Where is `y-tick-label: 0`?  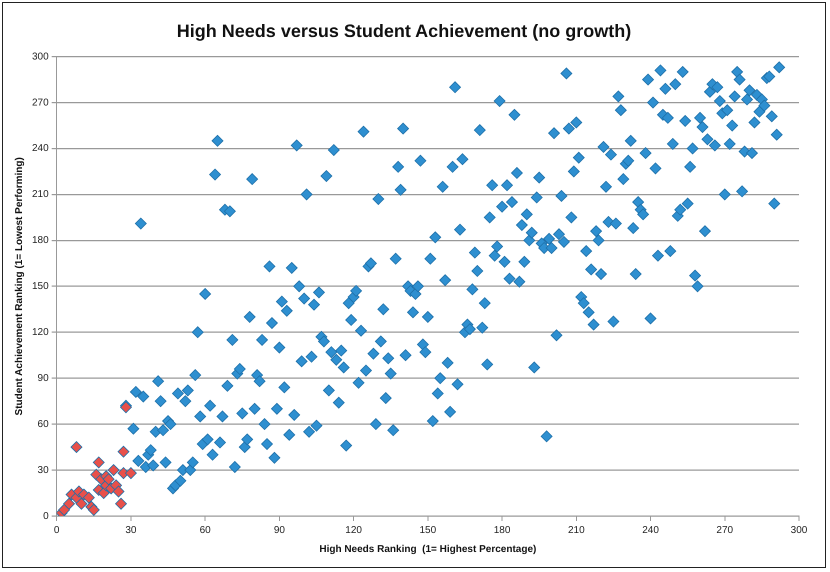 y-tick-label: 0 is located at coordinates (46, 516).